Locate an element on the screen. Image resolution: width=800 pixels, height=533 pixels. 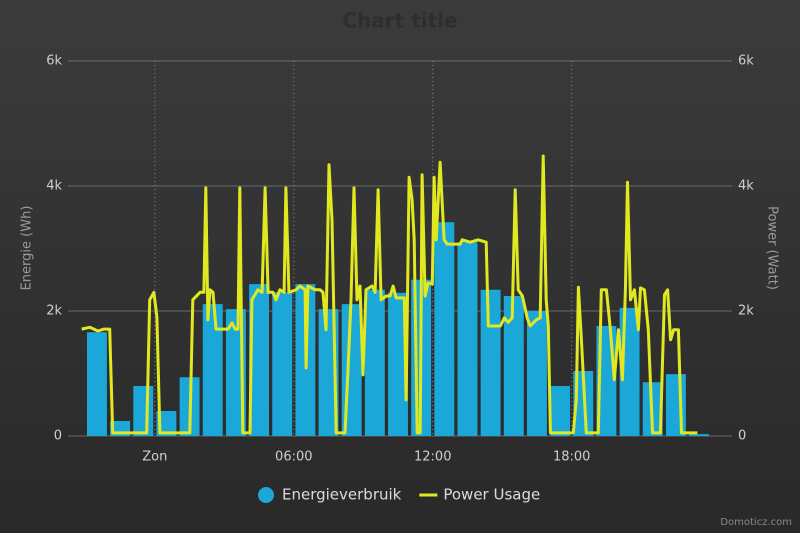
x-tick-label: 12:00 is located at coordinates (432, 457).